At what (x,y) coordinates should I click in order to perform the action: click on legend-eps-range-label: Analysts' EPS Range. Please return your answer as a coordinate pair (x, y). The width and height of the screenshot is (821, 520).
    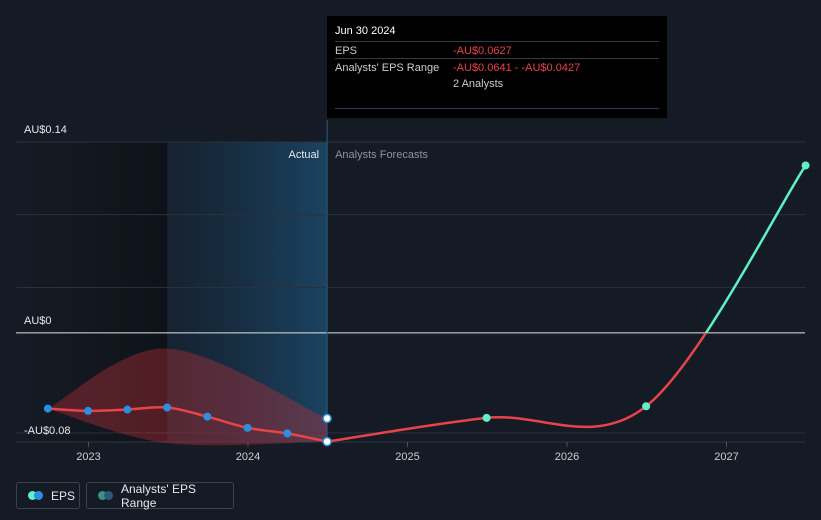
    Looking at the image, I should click on (158, 495).